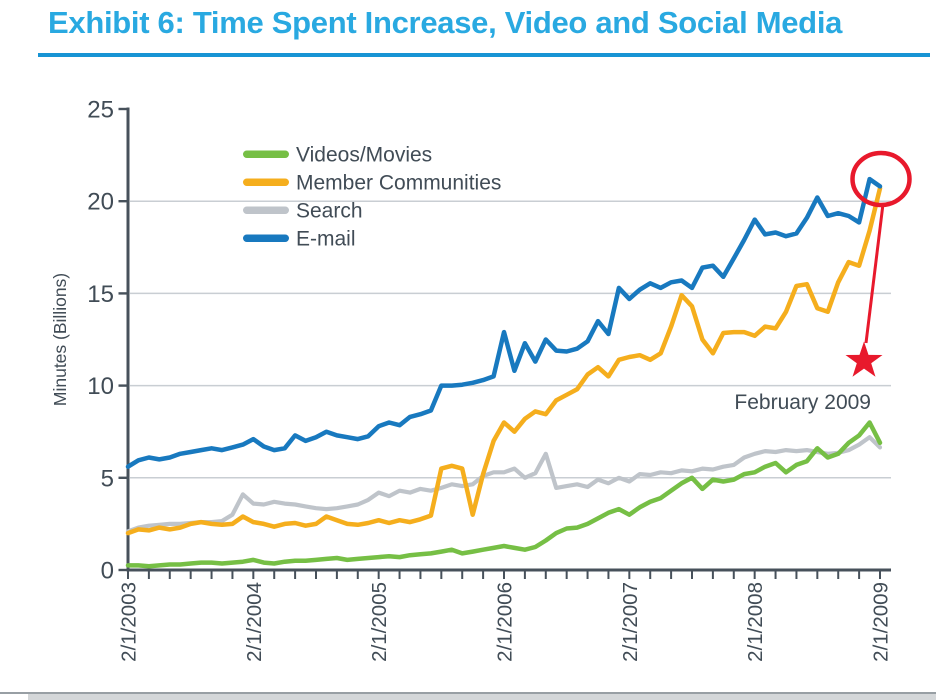 The height and width of the screenshot is (700, 936). What do you see at coordinates (60, 339) in the screenshot?
I see `y-axis-label: Minutes (Billions)` at bounding box center [60, 339].